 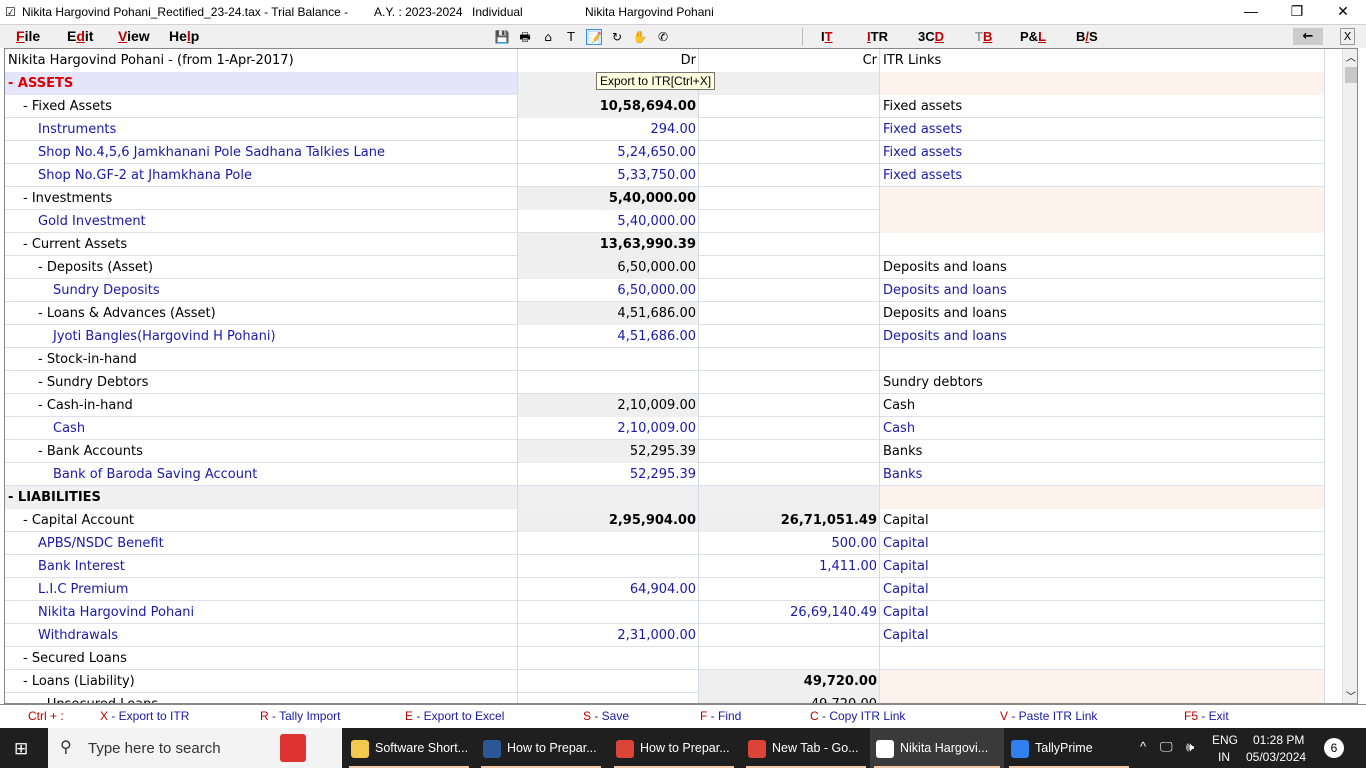 I want to click on vertical-scrollbar: ︿ ﹀, so click(x=1349, y=376).